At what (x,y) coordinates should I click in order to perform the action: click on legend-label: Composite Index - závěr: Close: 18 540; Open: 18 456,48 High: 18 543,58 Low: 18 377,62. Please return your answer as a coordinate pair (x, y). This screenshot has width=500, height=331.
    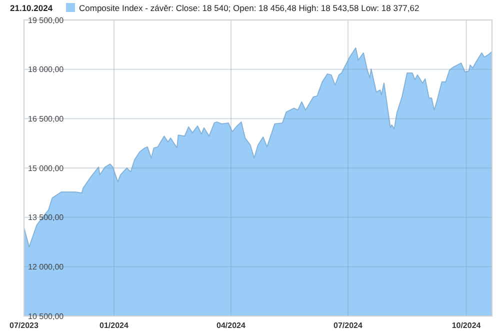
    Looking at the image, I should click on (249, 8).